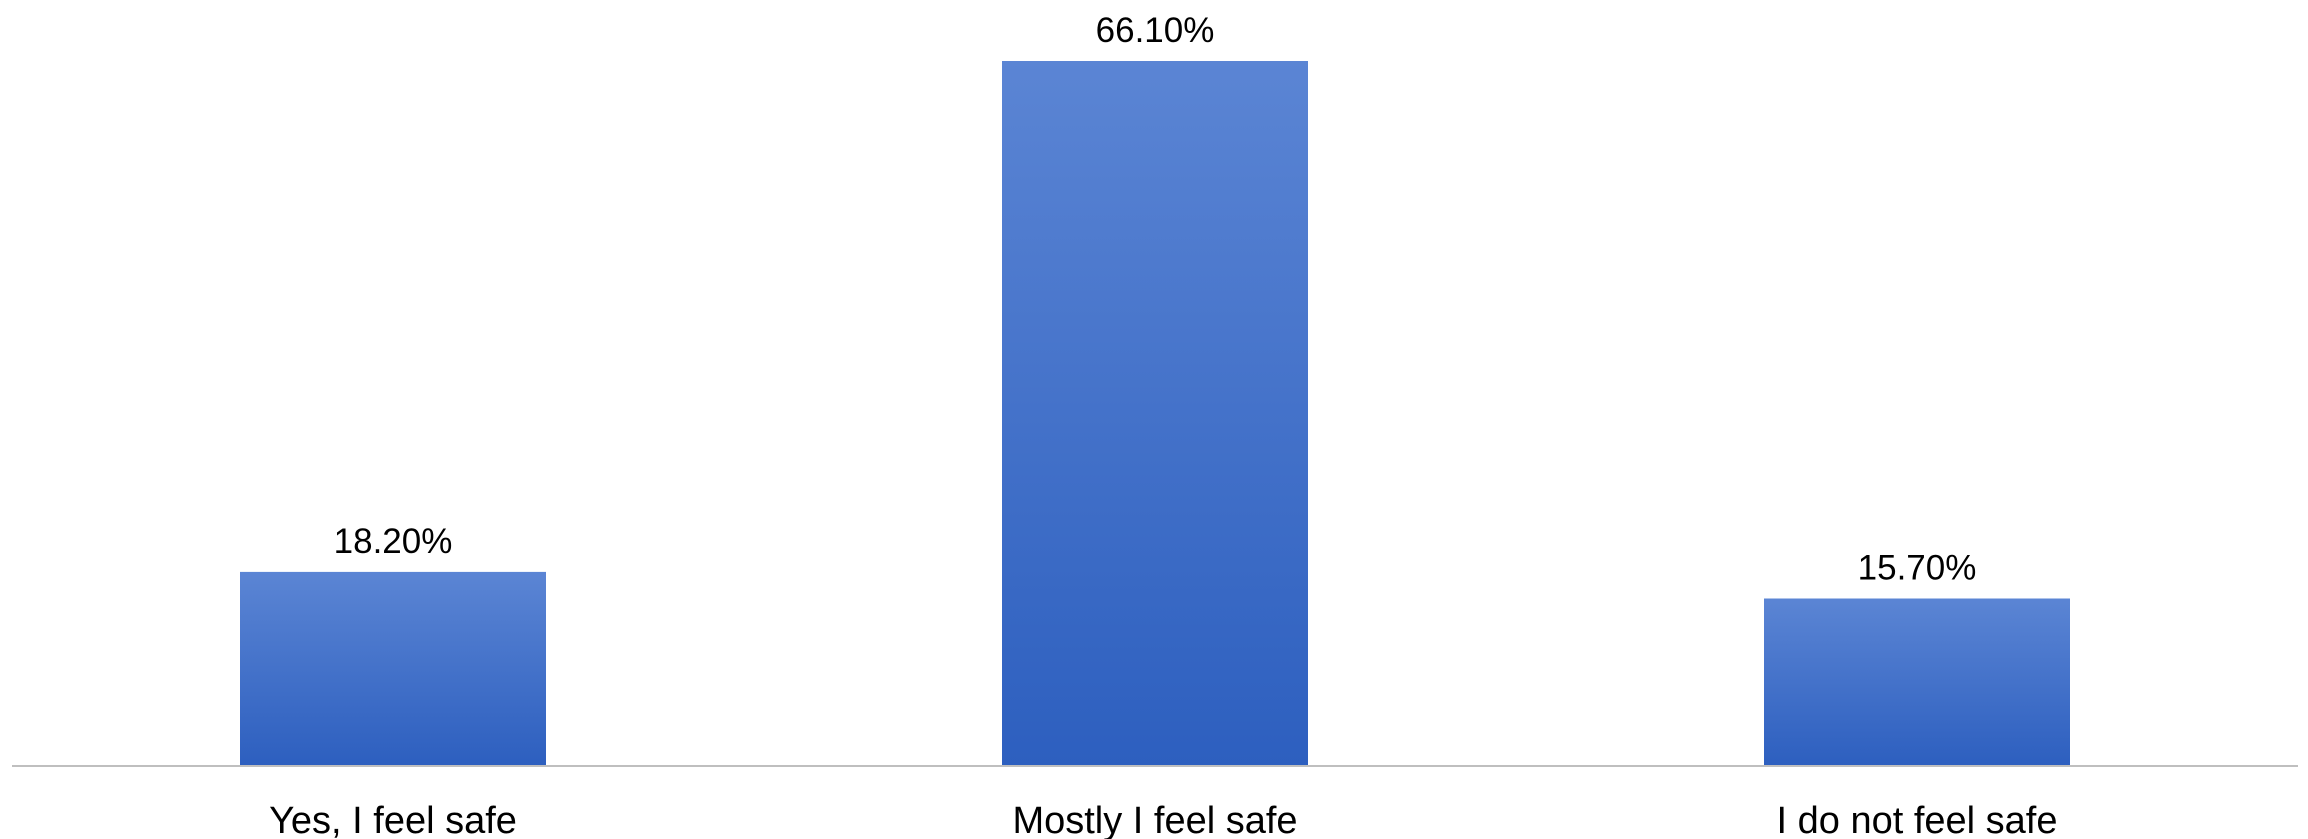 The height and width of the screenshot is (839, 2308). I want to click on category-label-2: I do not feel safe, so click(1917, 819).